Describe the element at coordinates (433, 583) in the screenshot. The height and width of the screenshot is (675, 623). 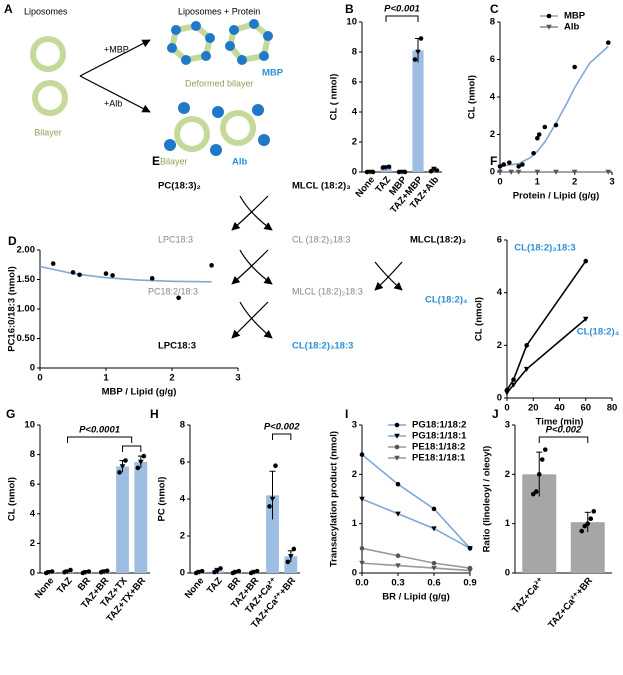
I see `x-tick-label: 0.6` at that location.